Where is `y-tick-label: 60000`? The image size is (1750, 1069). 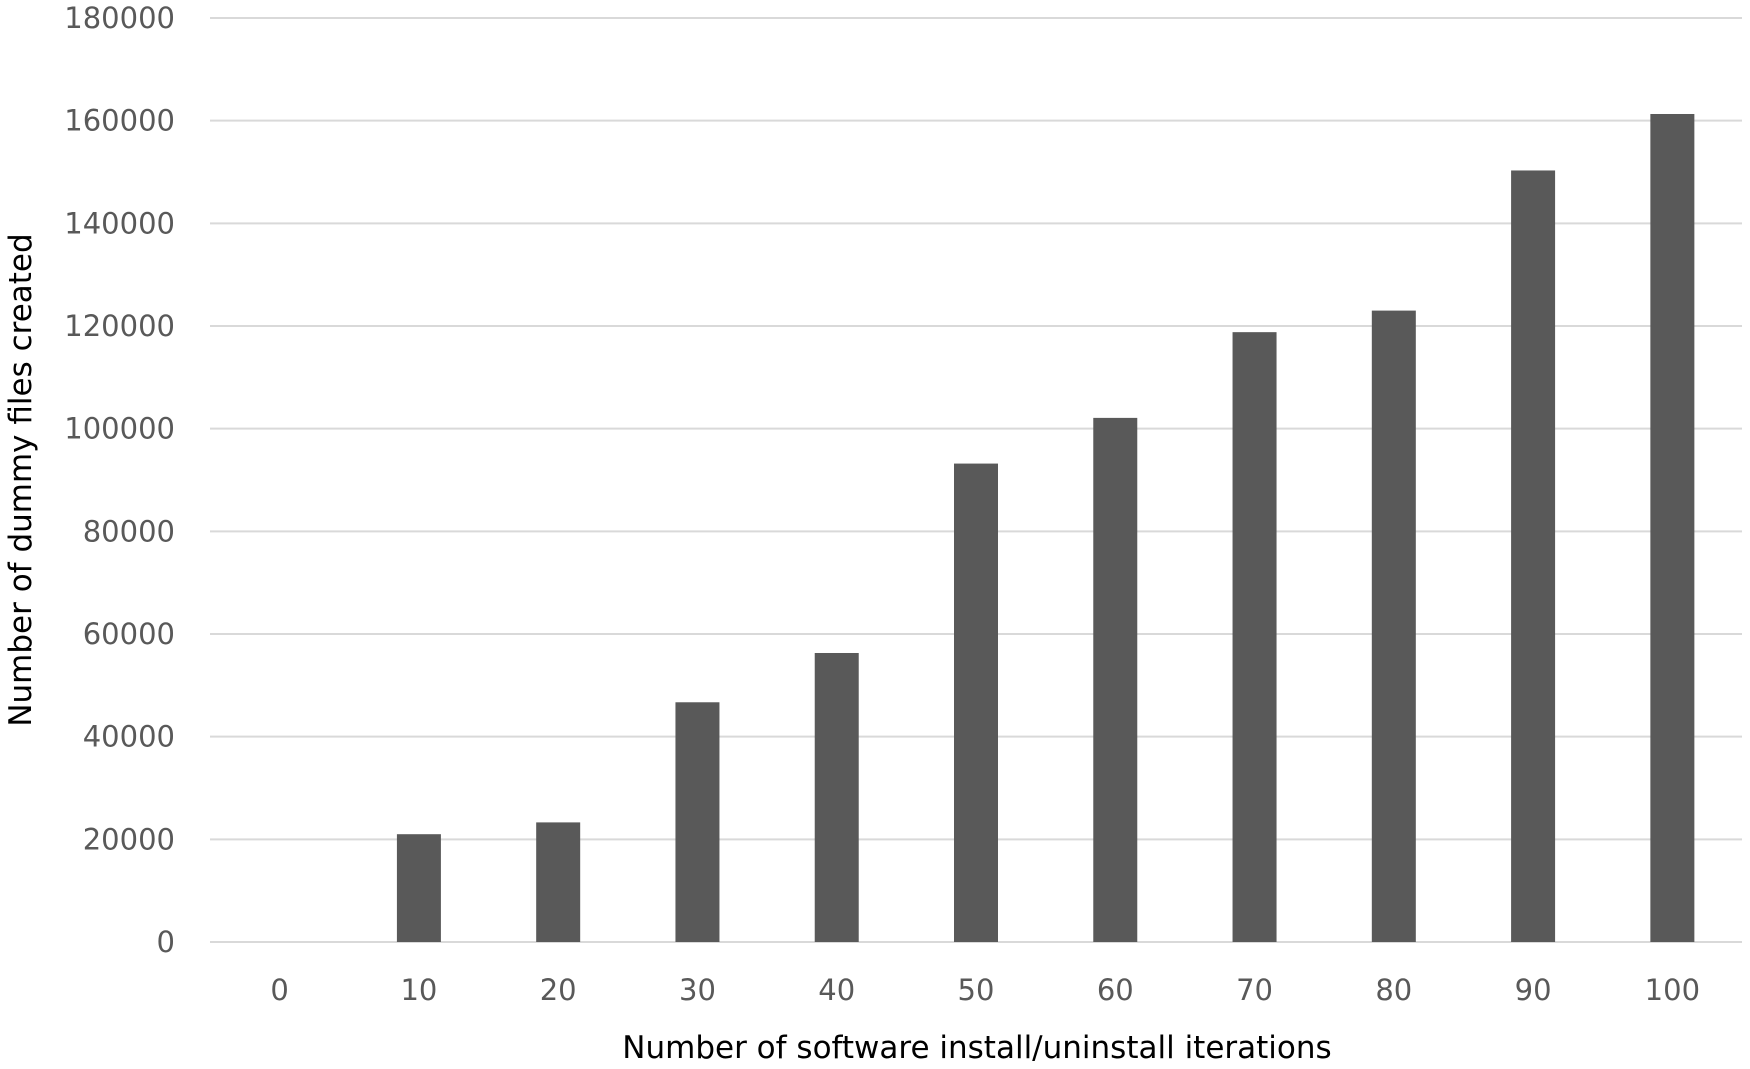
y-tick-label: 60000 is located at coordinates (129, 634).